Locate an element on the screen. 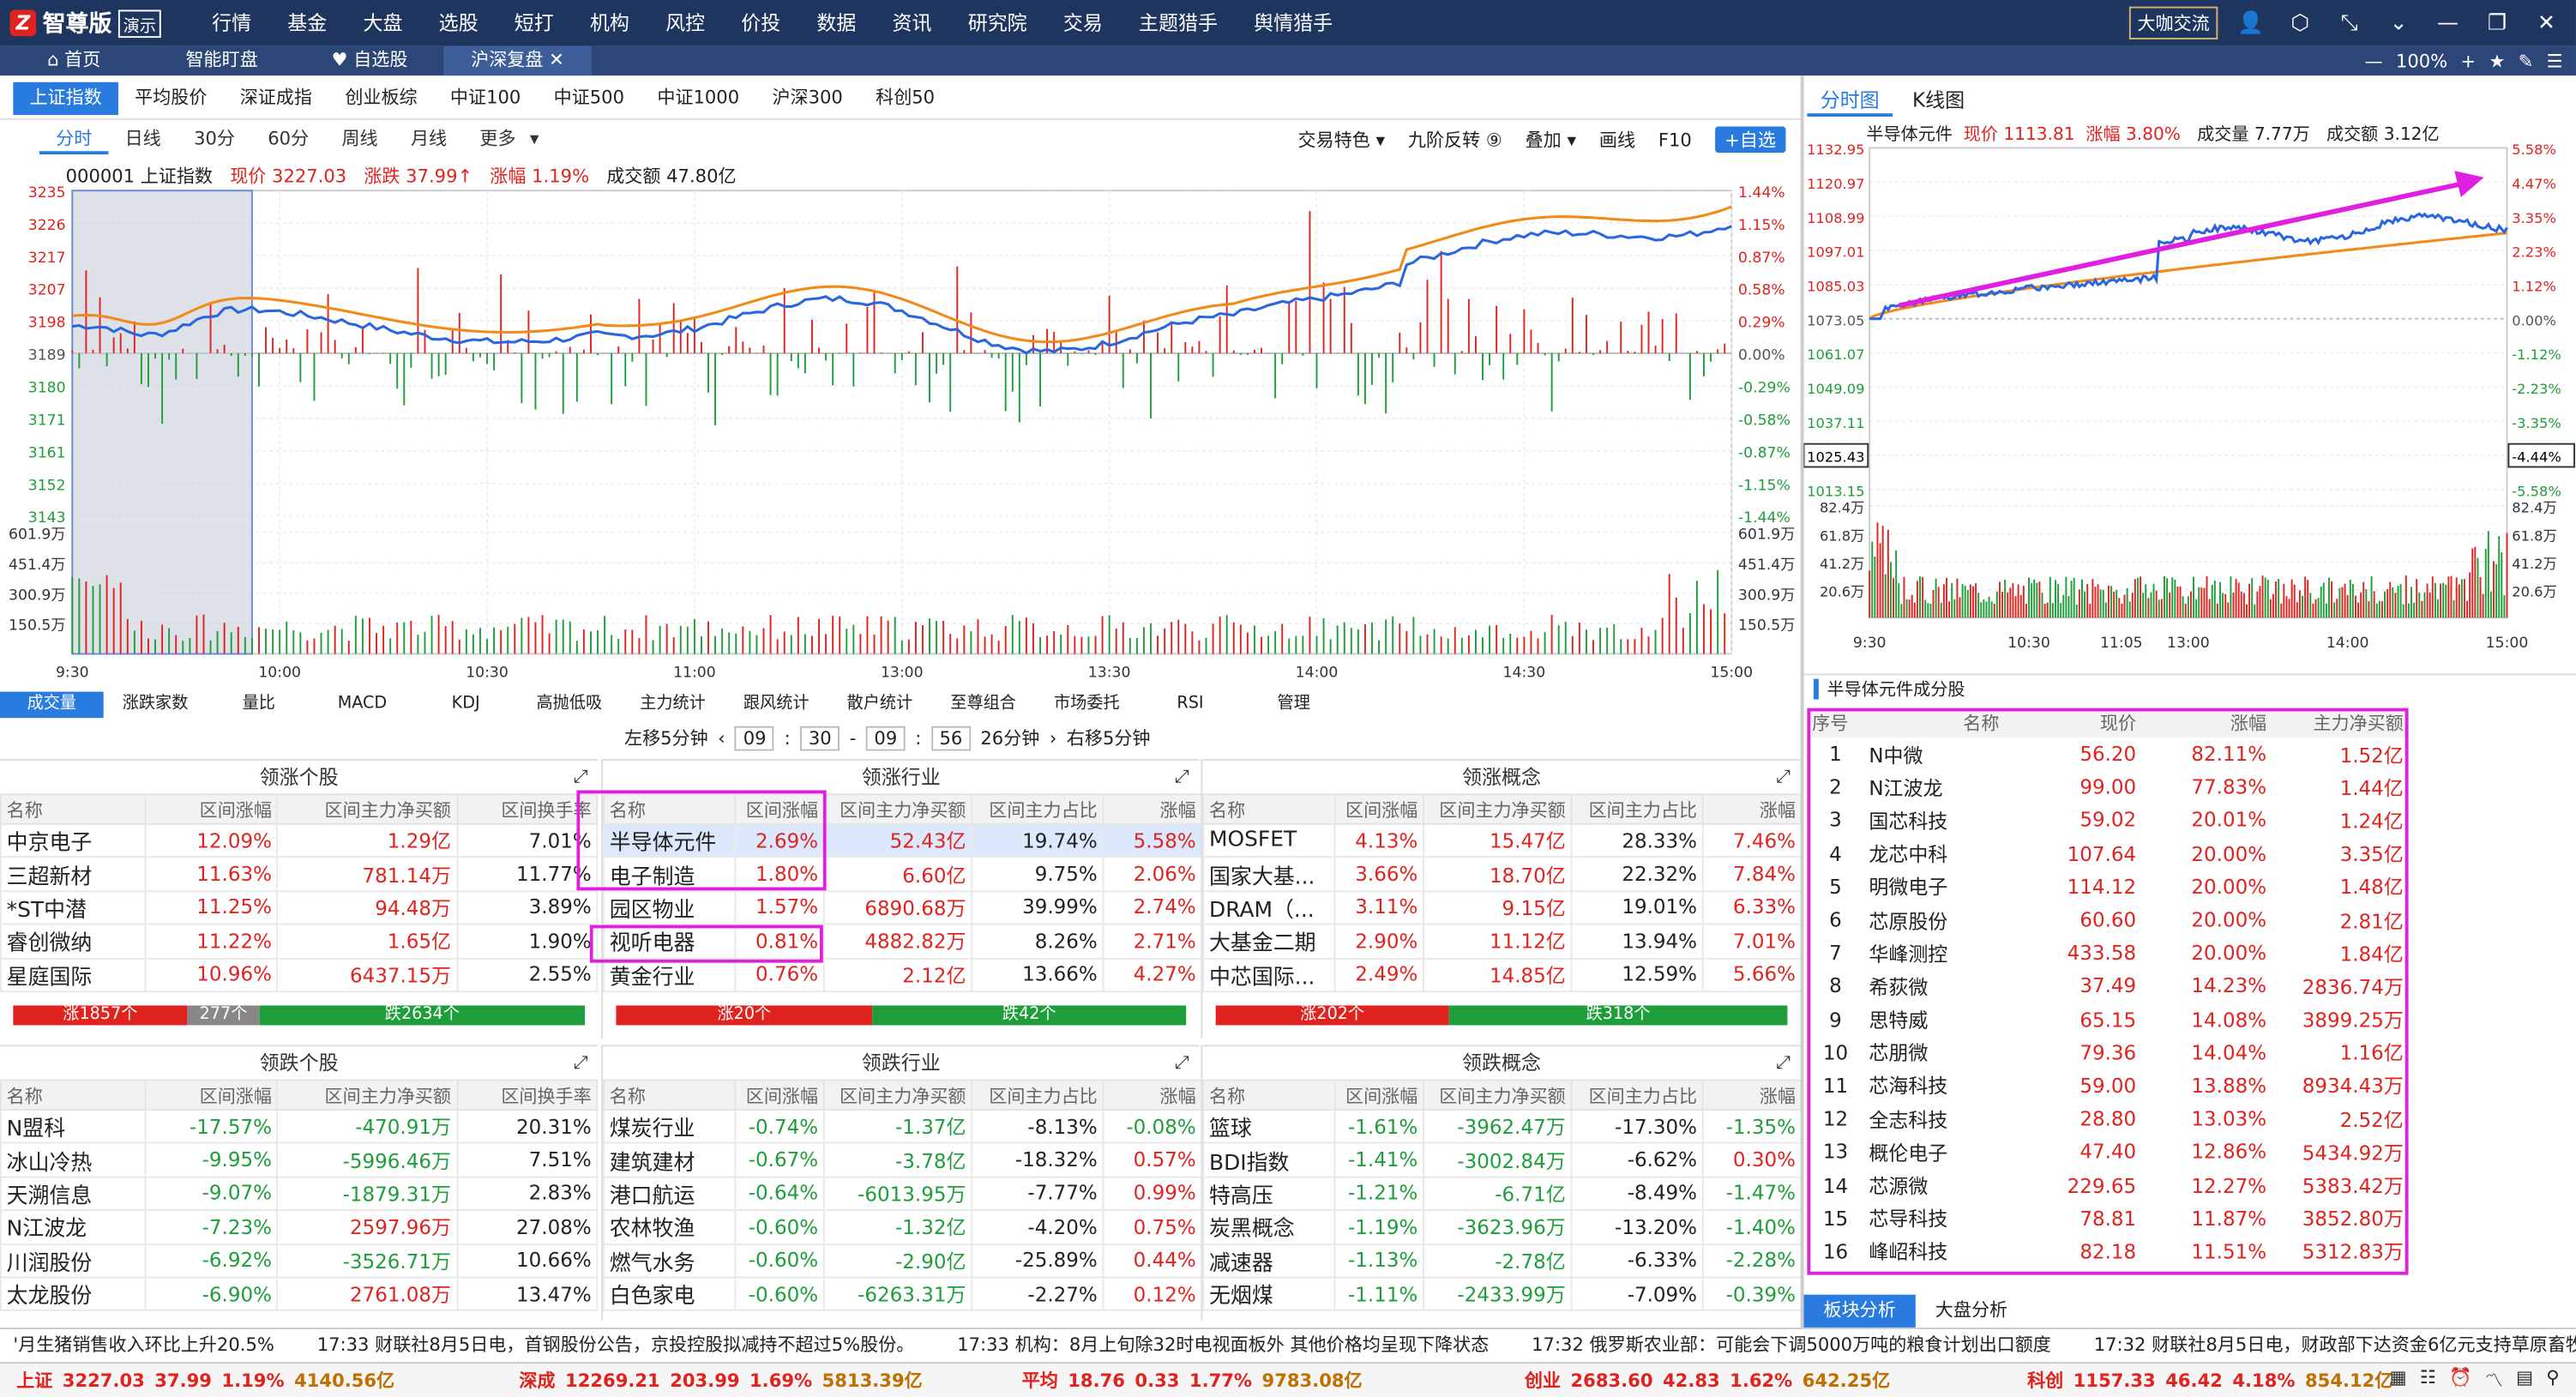  table-row: 星庭国际 10.96% 6437.15万 2.55% is located at coordinates (299, 975).